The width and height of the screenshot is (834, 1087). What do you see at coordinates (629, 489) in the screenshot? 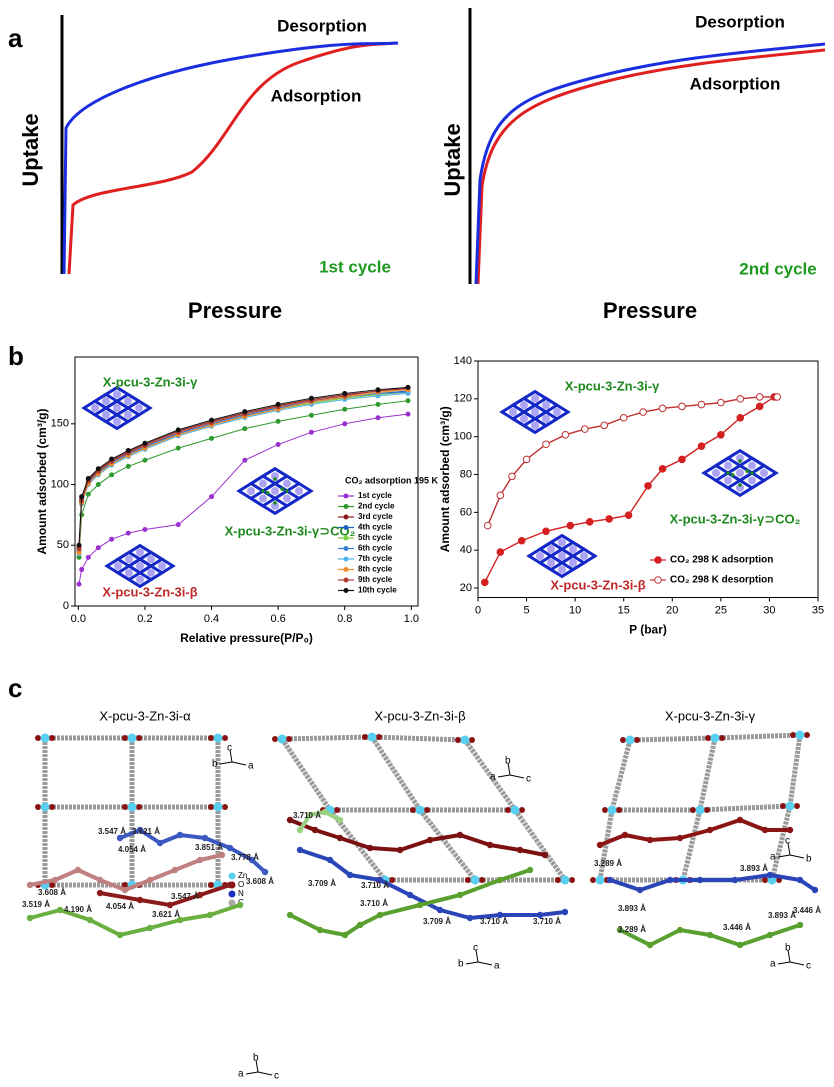
I see `series-line` at bounding box center [629, 489].